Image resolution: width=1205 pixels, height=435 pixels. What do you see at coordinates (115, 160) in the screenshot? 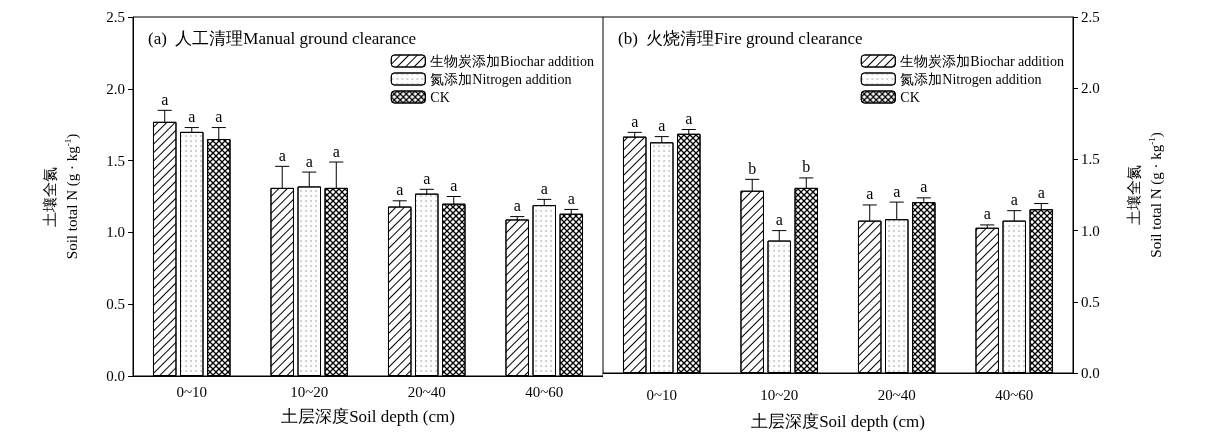
I see `y-tick-label: 1.5` at bounding box center [115, 160].